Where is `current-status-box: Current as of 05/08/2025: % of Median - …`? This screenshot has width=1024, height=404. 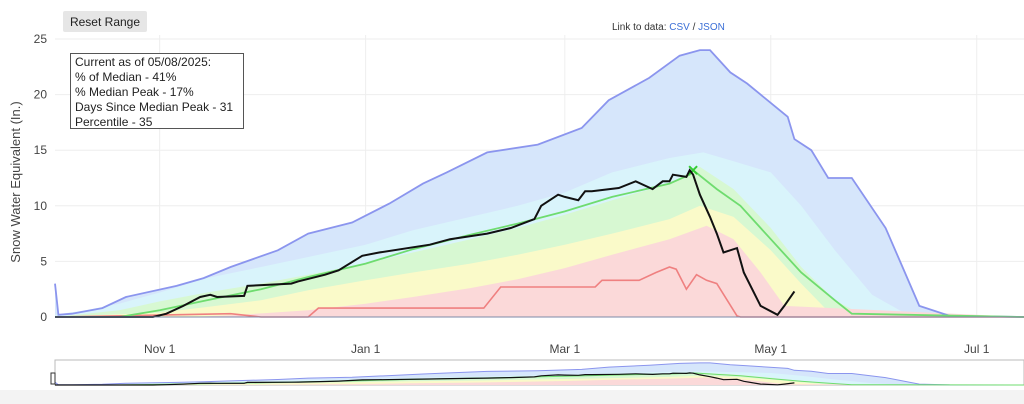 current-status-box: Current as of 05/08/2025: % of Median - … is located at coordinates (157, 91).